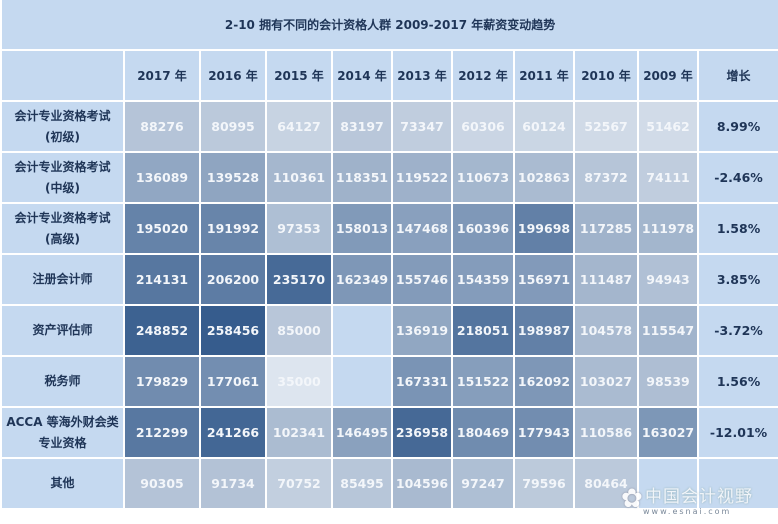  I want to click on heatmap-cell: 136919, so click(422, 330).